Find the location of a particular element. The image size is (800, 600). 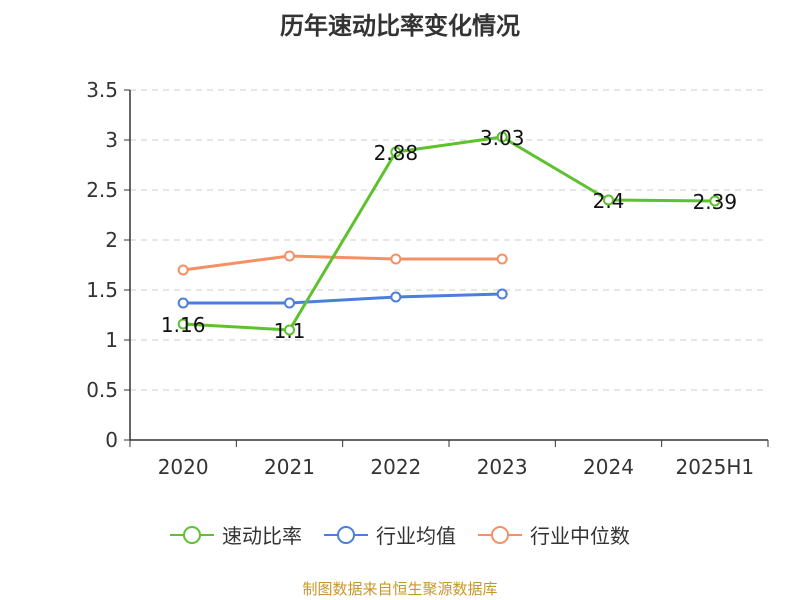

data-label: 1.16 is located at coordinates (183, 325).